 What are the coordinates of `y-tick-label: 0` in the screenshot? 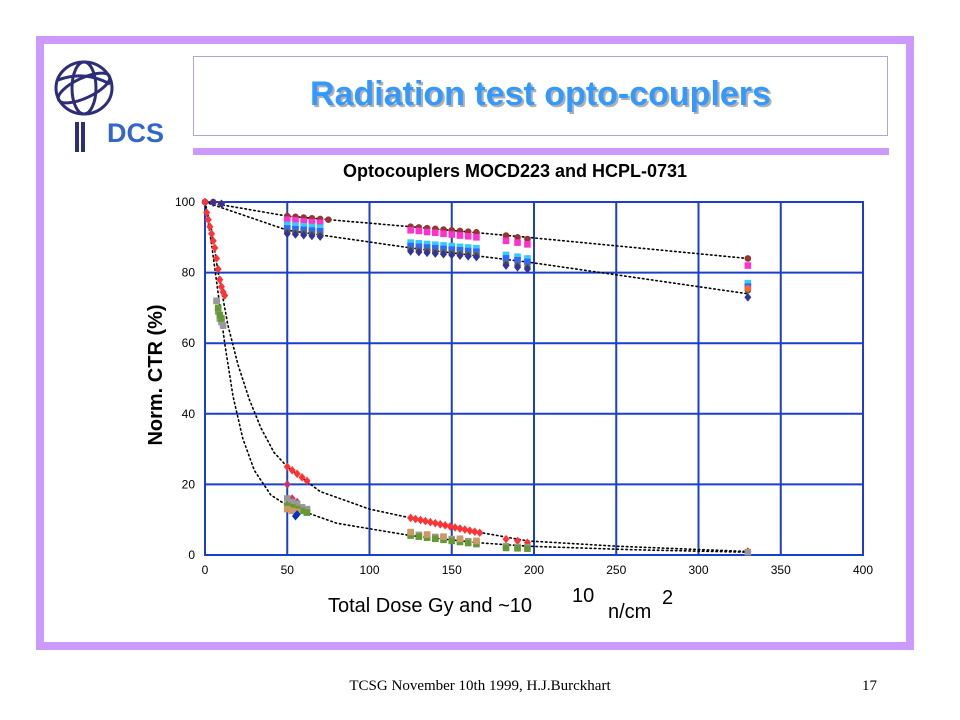 It's located at (191, 555).